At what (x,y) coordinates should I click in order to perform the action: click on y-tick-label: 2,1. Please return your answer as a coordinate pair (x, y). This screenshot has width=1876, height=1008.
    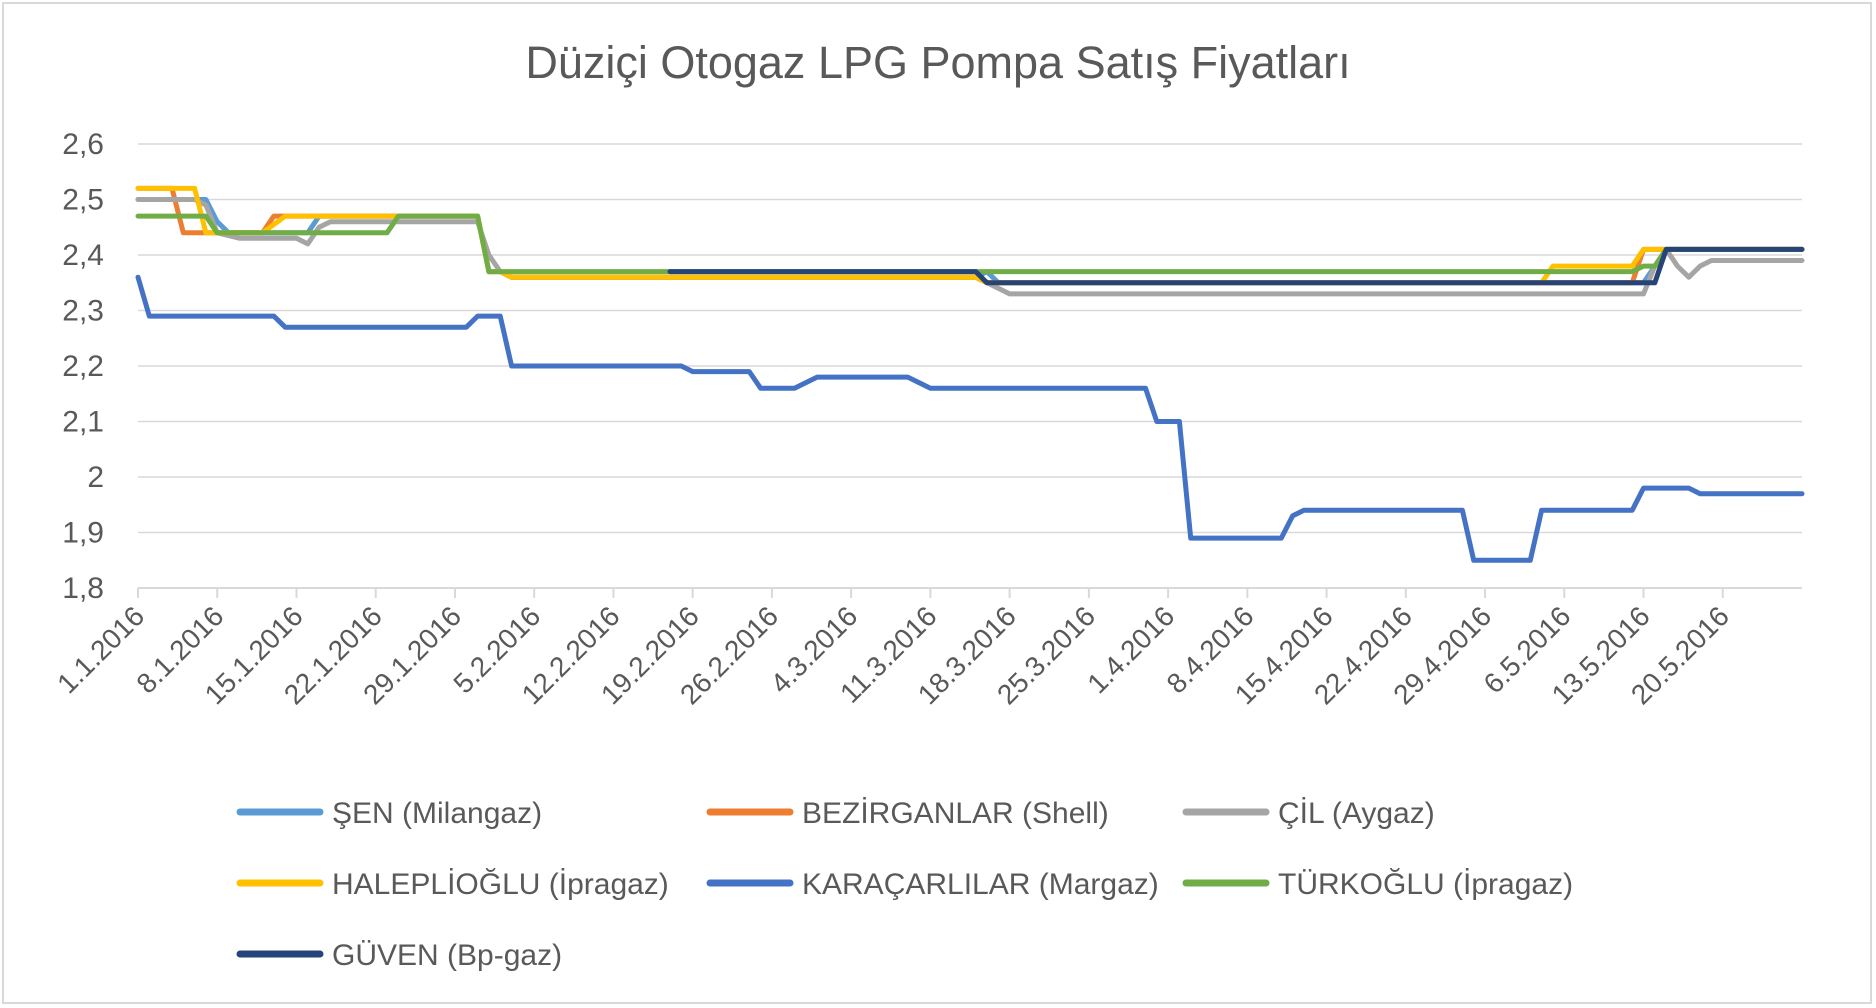
    Looking at the image, I should click on (83, 422).